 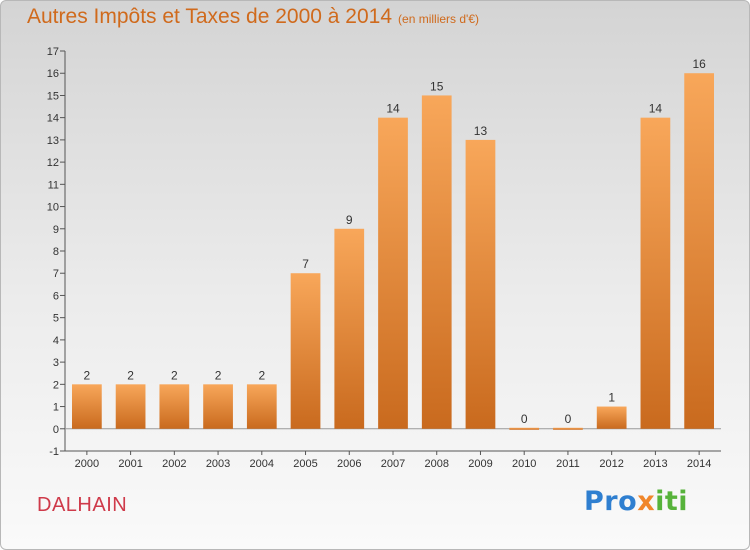 What do you see at coordinates (56, 296) in the screenshot?
I see `y-tick-label: 6` at bounding box center [56, 296].